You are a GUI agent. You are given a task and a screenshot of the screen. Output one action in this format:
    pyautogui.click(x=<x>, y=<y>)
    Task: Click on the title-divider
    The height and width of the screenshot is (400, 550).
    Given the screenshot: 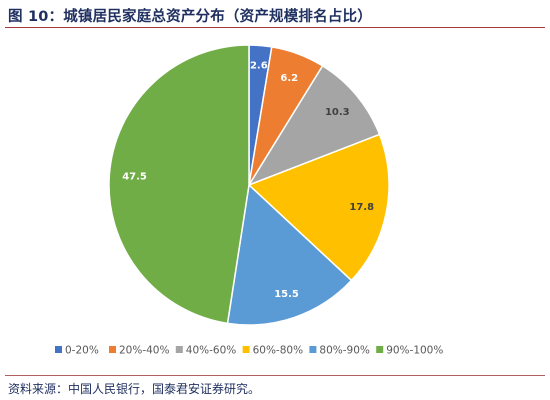 What is the action you would take?
    pyautogui.click(x=275, y=27)
    